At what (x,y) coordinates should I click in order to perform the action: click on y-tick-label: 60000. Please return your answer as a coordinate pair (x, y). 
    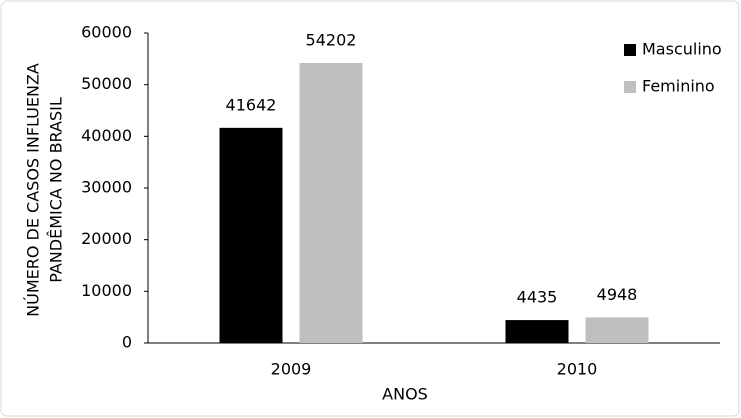
    Looking at the image, I should click on (106, 32).